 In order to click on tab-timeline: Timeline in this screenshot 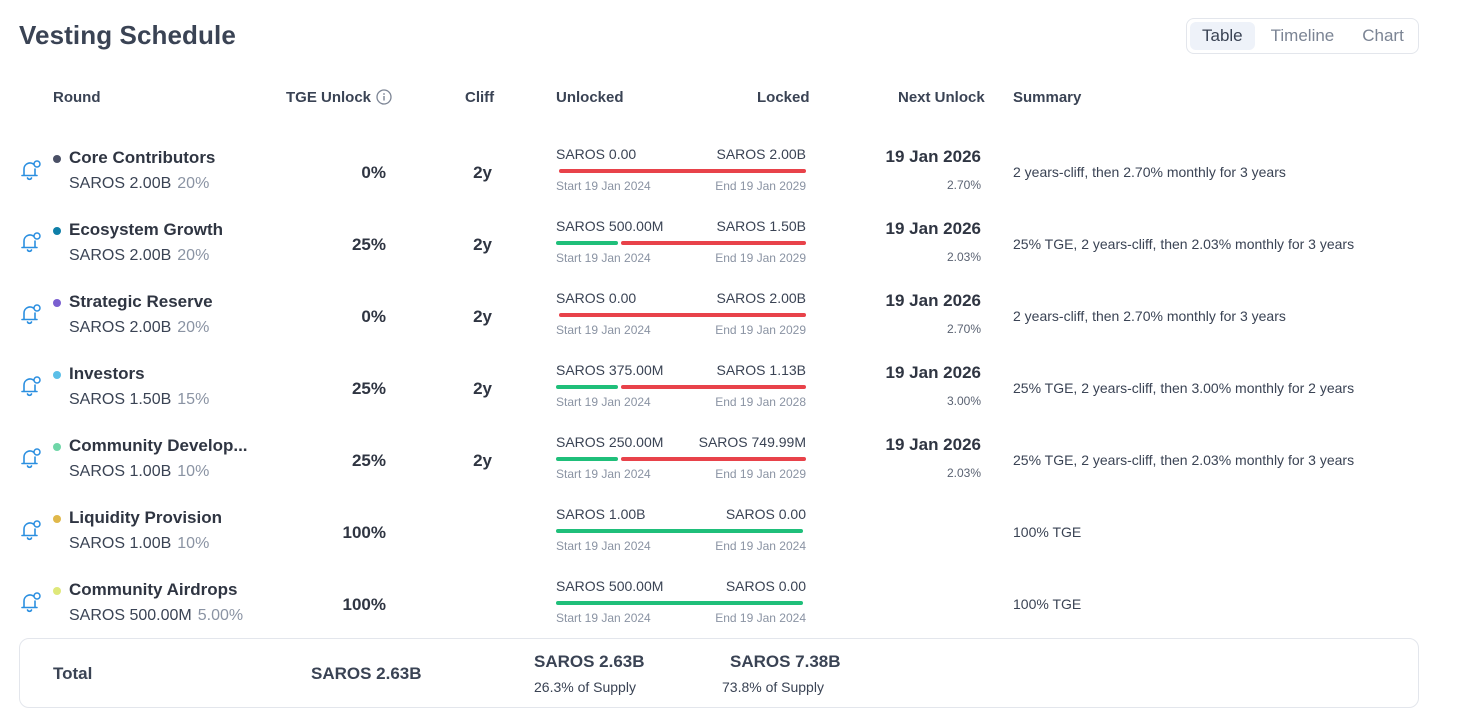, I will do `click(1302, 35)`.